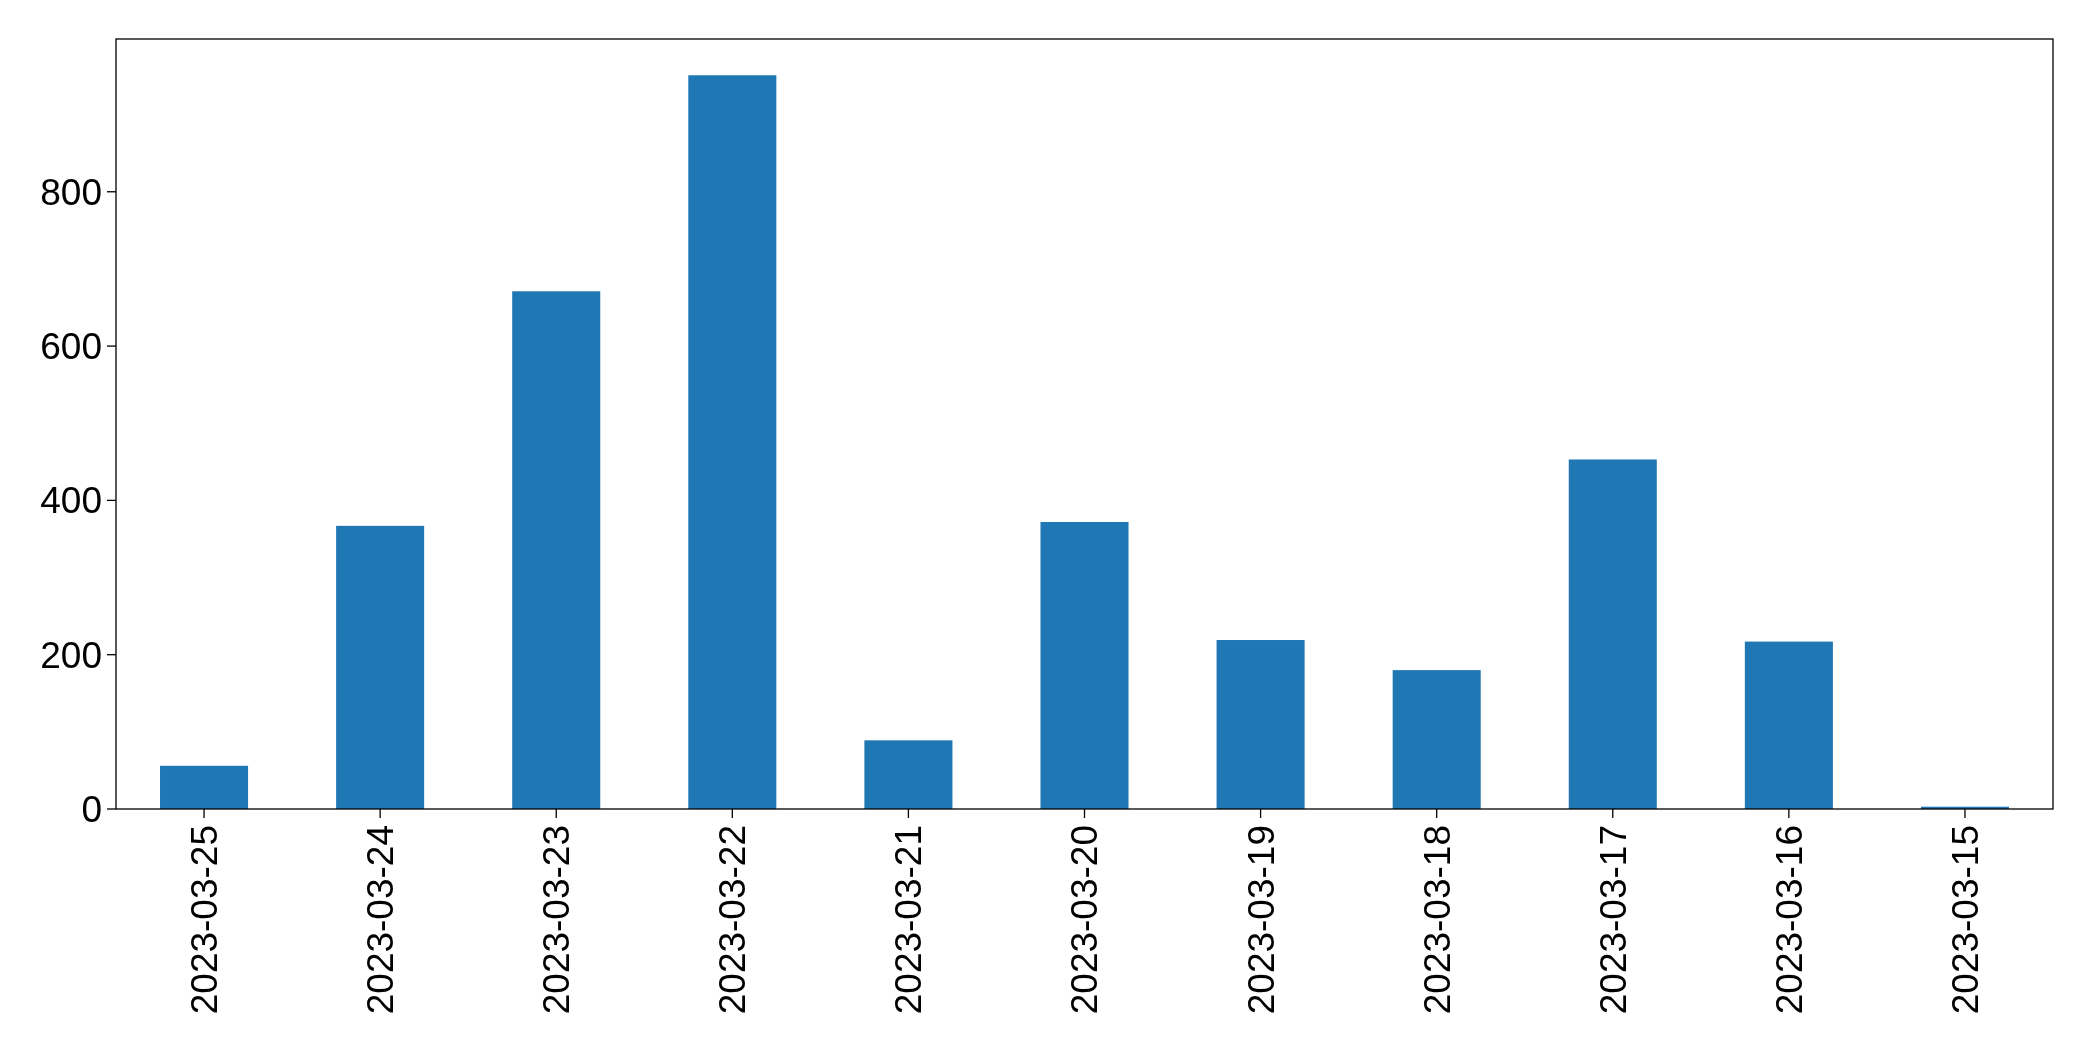  What do you see at coordinates (71, 655) in the screenshot?
I see `y-tick-label: 200` at bounding box center [71, 655].